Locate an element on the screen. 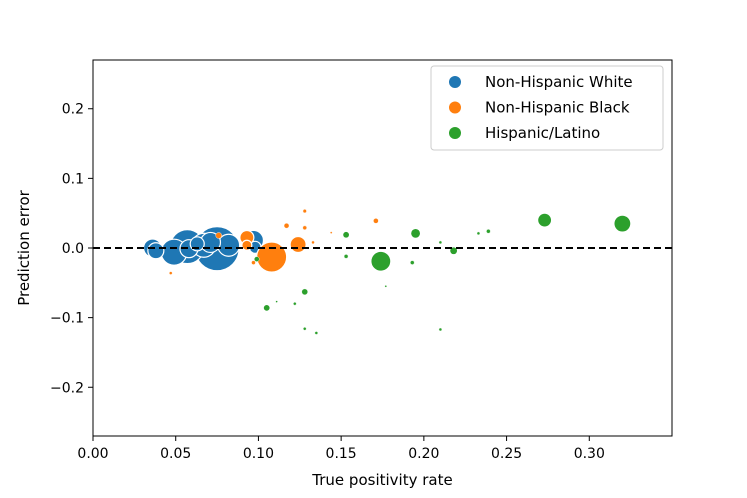  x-axis-label: True positivity rate is located at coordinates (381, 480).